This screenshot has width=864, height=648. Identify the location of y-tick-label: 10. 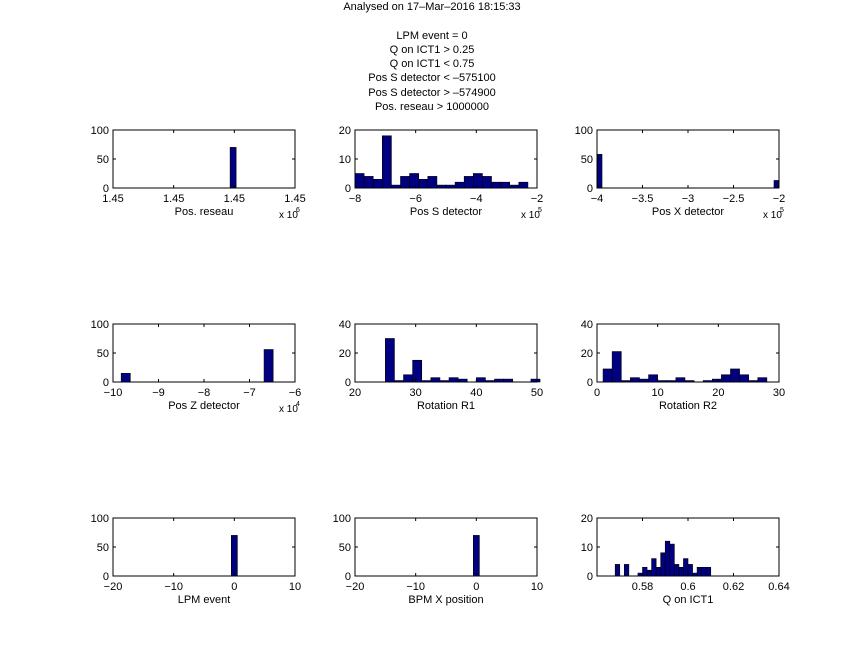
(345, 160).